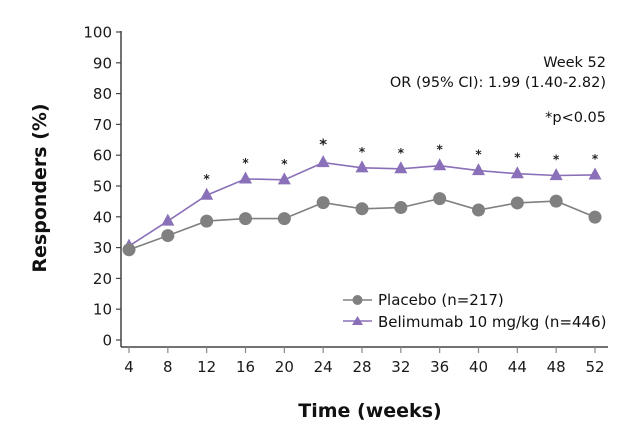 Image resolution: width=636 pixels, height=446 pixels. What do you see at coordinates (362, 224) in the screenshot?
I see `series-placebo` at bounding box center [362, 224].